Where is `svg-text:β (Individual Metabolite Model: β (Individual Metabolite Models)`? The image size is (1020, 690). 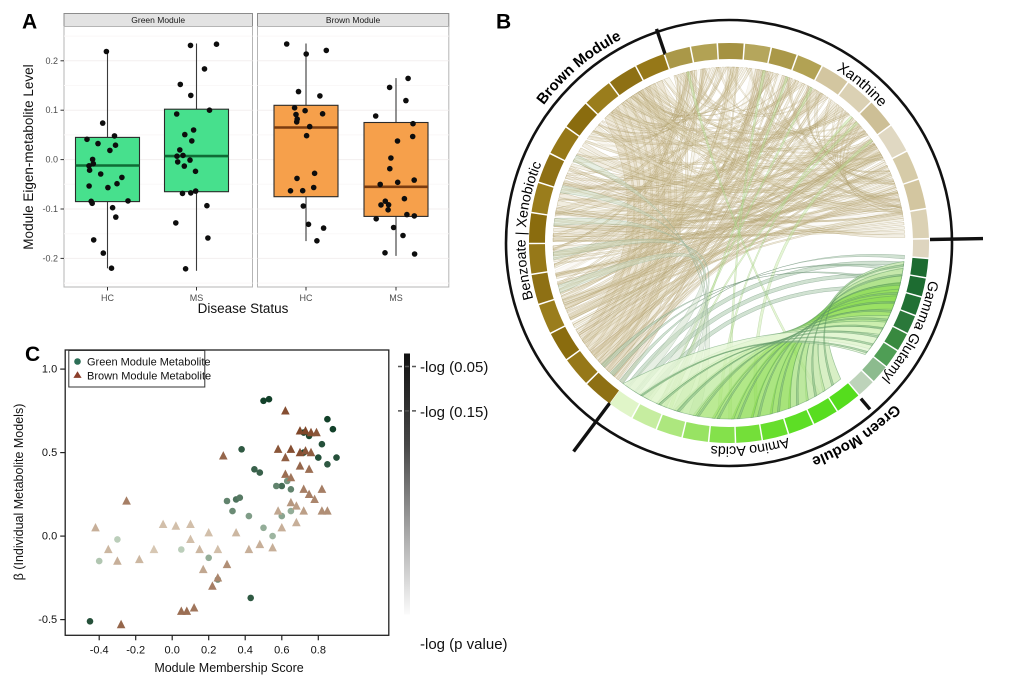 svg-text:β (Individual Metabolite Model: β (Individual Metabolite Models) is located at coordinates (19, 492).